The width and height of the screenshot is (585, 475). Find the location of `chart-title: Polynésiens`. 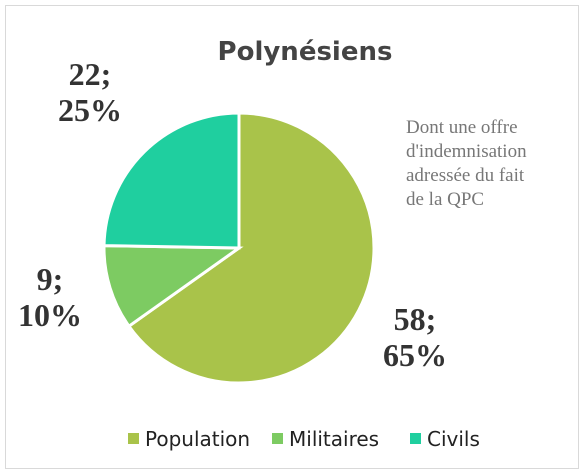

chart-title: Polynésiens is located at coordinates (305, 52).